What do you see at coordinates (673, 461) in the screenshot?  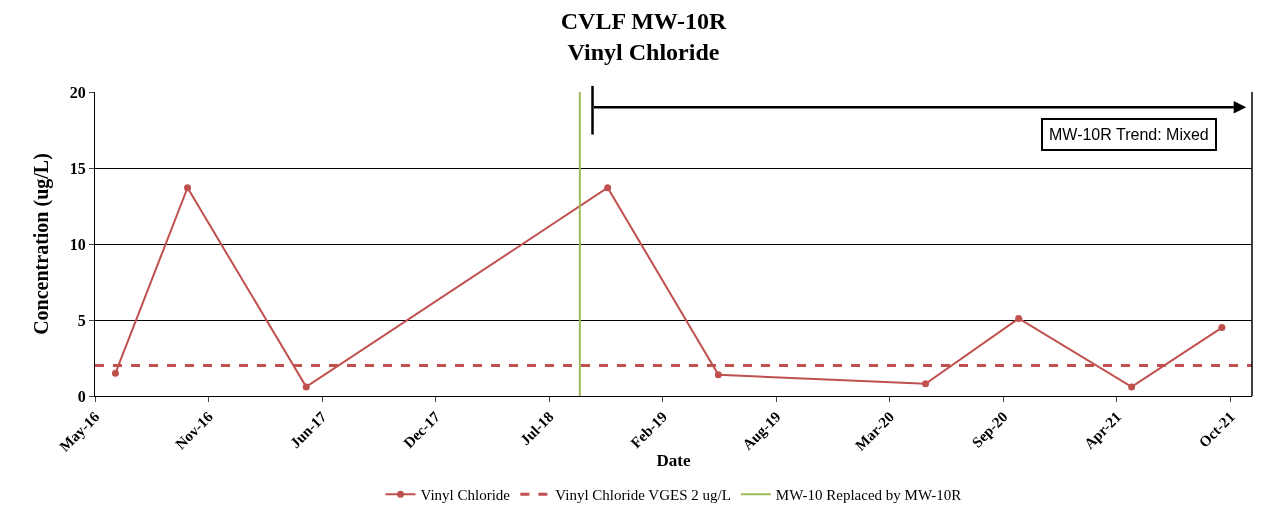 I see `x-axis-title: Date` at bounding box center [673, 461].